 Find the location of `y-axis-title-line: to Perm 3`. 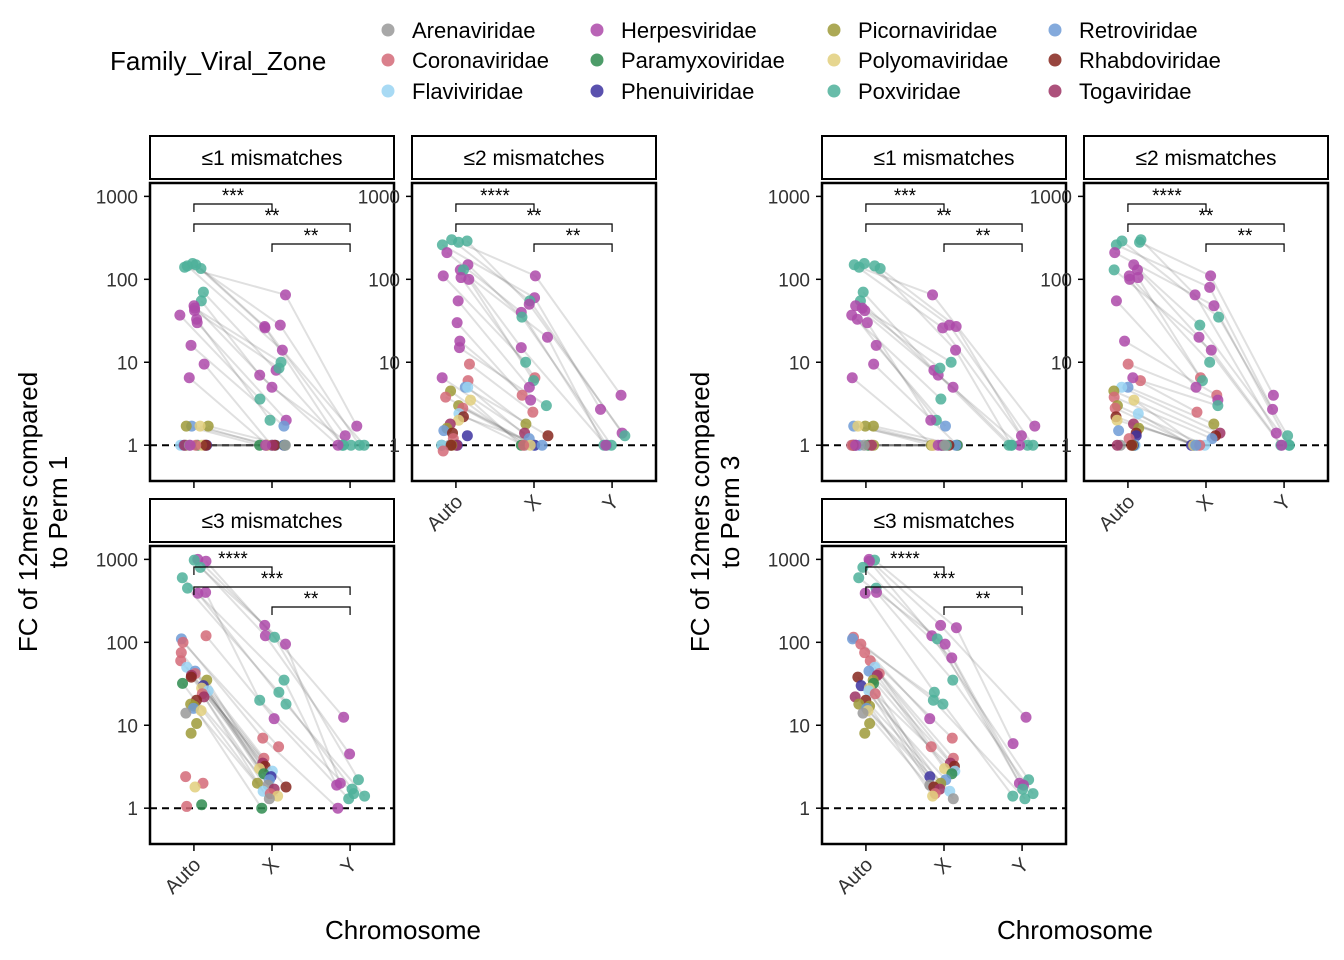

y-axis-title-line: to Perm 3 is located at coordinates (730, 512).